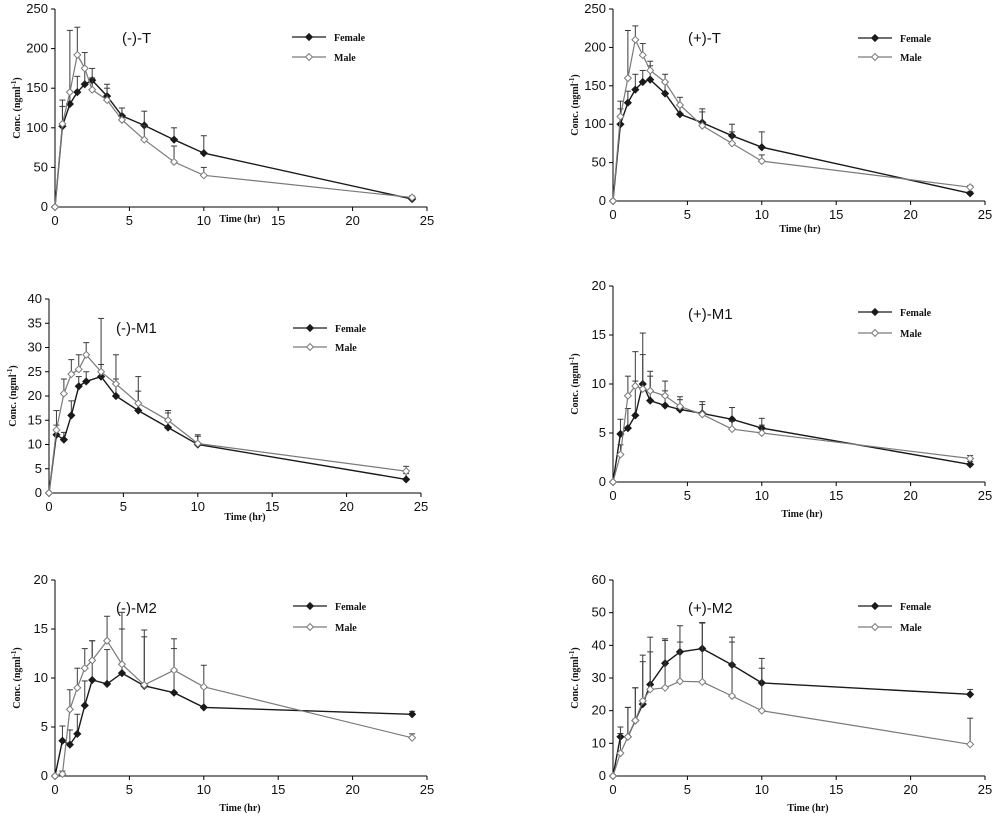  I want to click on y-tick-label: 20, so click(41, 579).